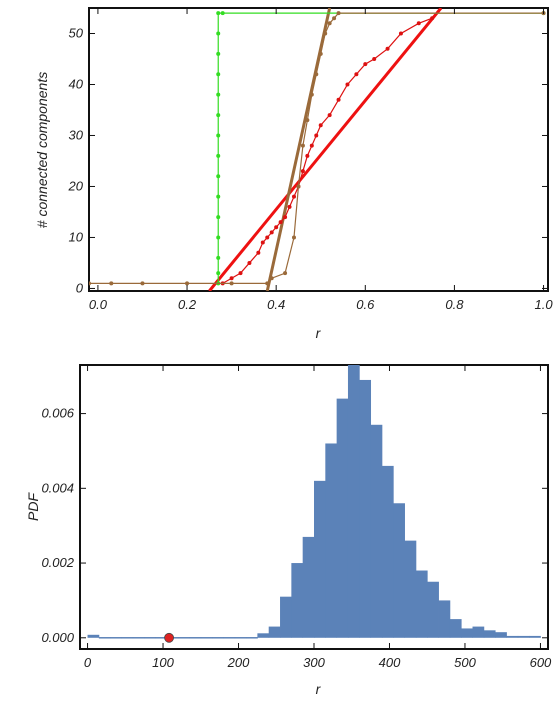  I want to click on x-tick-label: 0.6, so click(365, 304).